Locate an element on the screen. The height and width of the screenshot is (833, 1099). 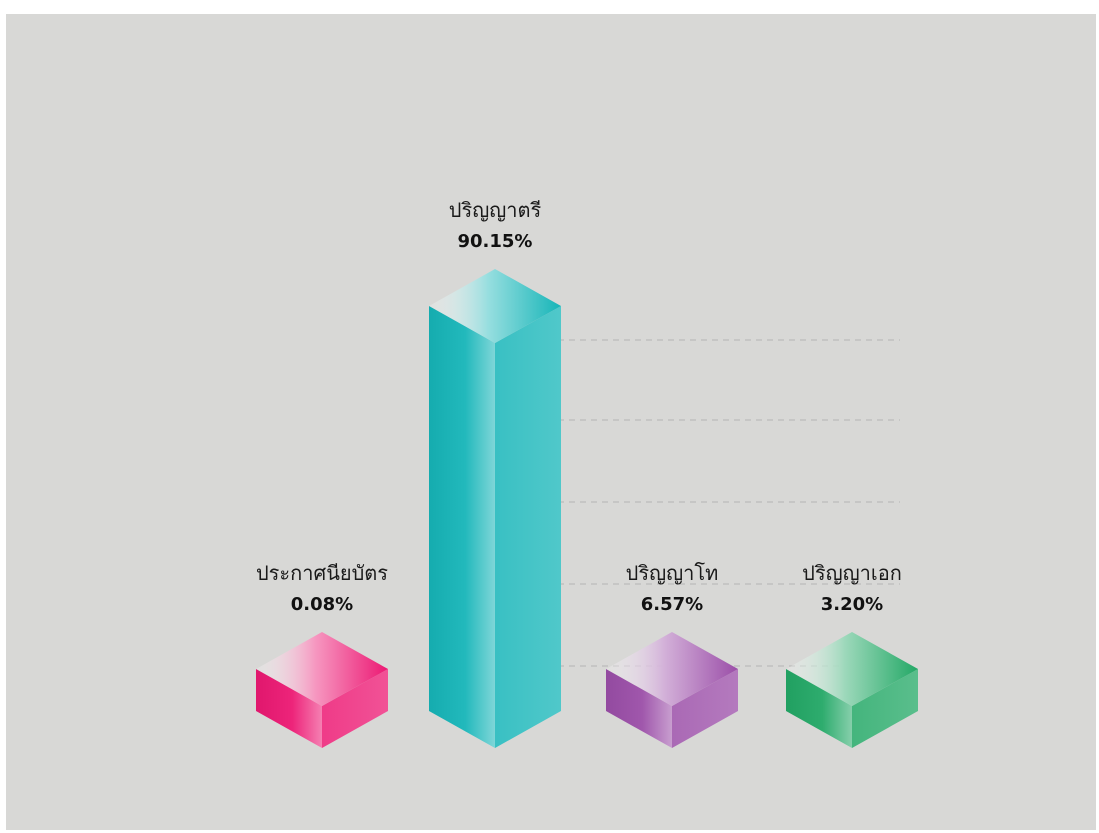
value-label-doctorate: 3.20% is located at coordinates (852, 604).